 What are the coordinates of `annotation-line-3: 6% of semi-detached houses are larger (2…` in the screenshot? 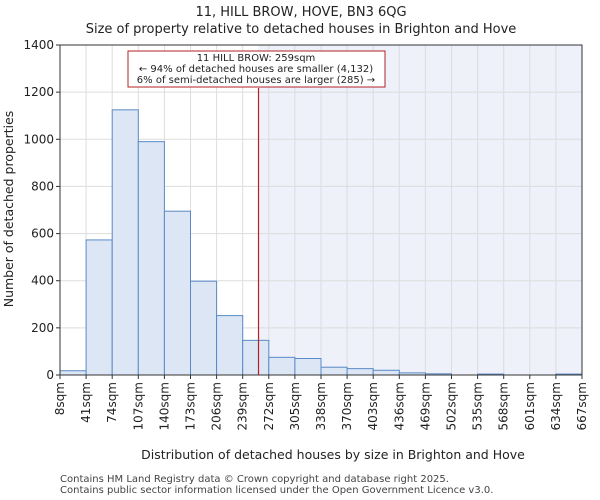 It's located at (256, 80).